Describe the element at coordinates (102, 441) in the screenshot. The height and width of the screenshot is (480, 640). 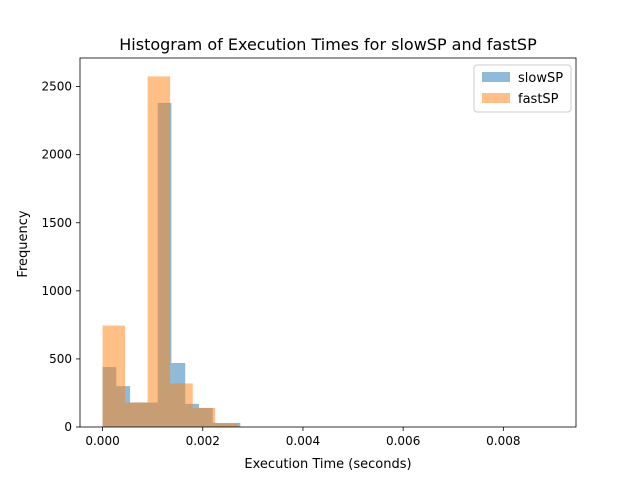
I see `x-tick-label: 0.000` at that location.